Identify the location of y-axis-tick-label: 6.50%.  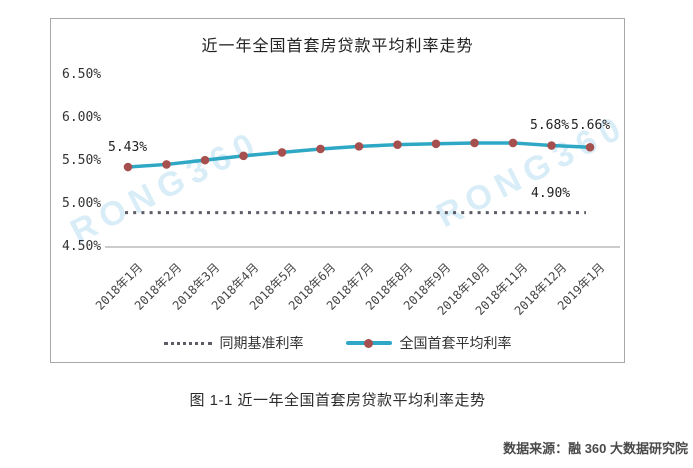
(82, 74).